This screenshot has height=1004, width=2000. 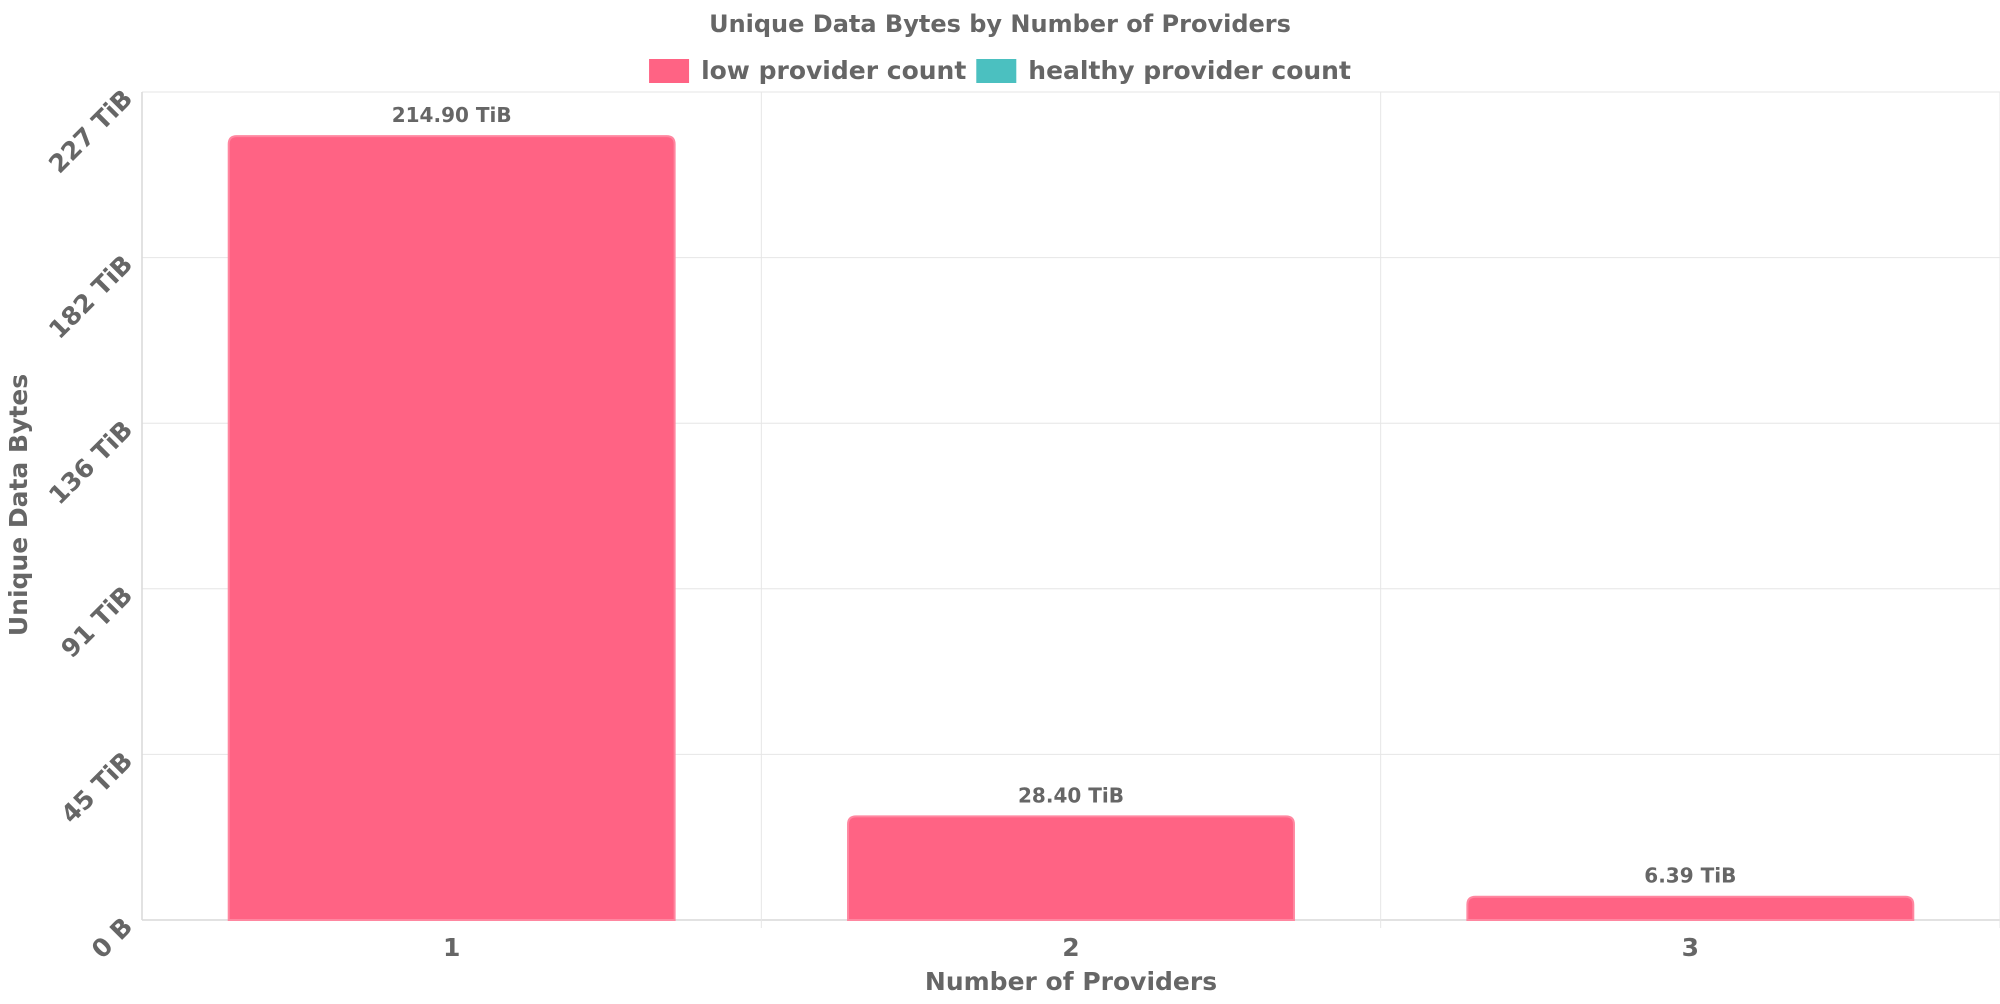 What do you see at coordinates (1690, 947) in the screenshot?
I see `x-tick-label: 3` at bounding box center [1690, 947].